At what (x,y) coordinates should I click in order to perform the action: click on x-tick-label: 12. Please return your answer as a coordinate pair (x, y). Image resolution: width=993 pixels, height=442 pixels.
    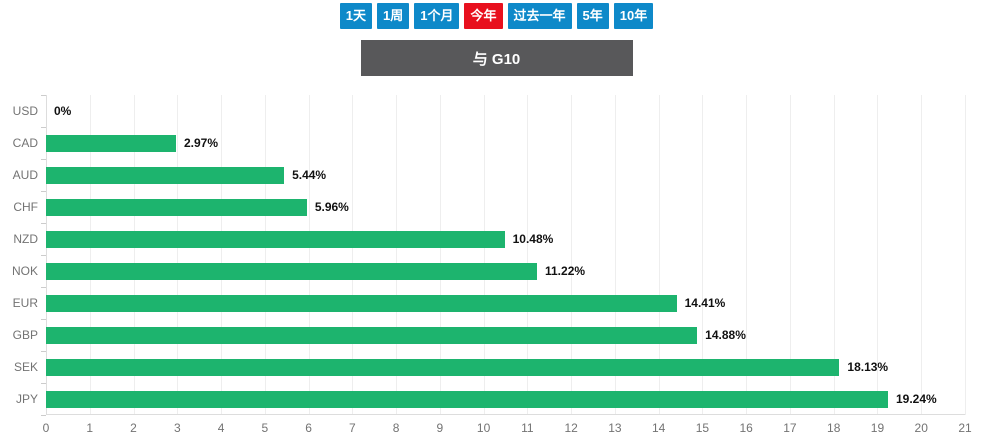
    Looking at the image, I should click on (571, 428).